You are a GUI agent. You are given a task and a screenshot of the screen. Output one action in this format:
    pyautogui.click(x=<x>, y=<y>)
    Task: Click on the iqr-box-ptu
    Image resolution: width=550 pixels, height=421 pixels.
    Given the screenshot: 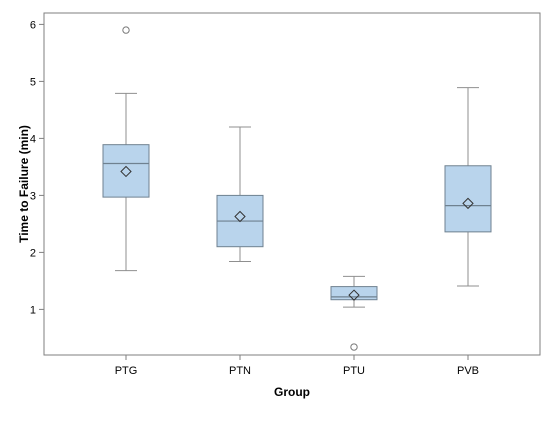 What is the action you would take?
    pyautogui.click(x=354, y=293)
    